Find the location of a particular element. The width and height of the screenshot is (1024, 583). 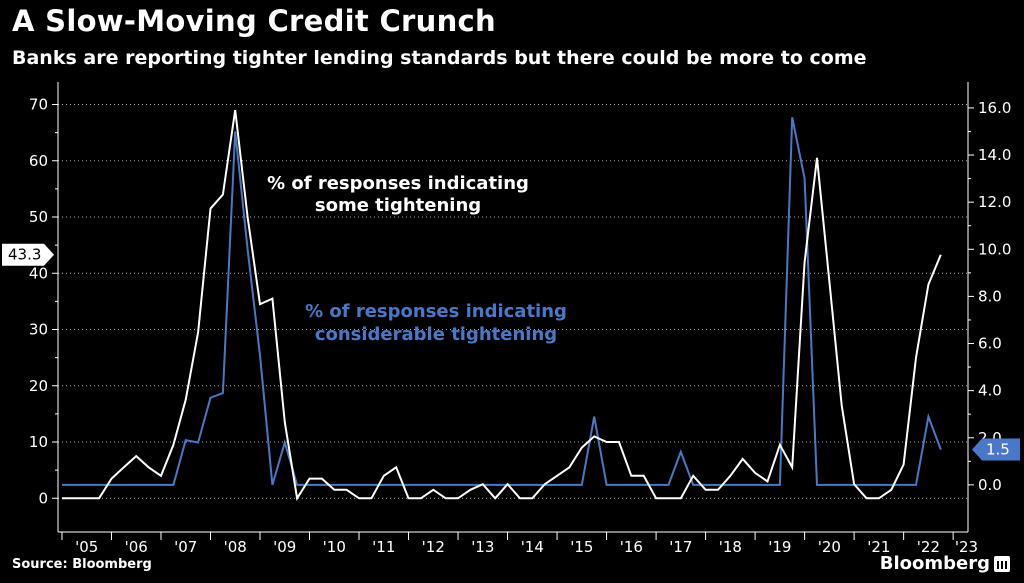

y-right-tick-label: 4.0 is located at coordinates (990, 391).